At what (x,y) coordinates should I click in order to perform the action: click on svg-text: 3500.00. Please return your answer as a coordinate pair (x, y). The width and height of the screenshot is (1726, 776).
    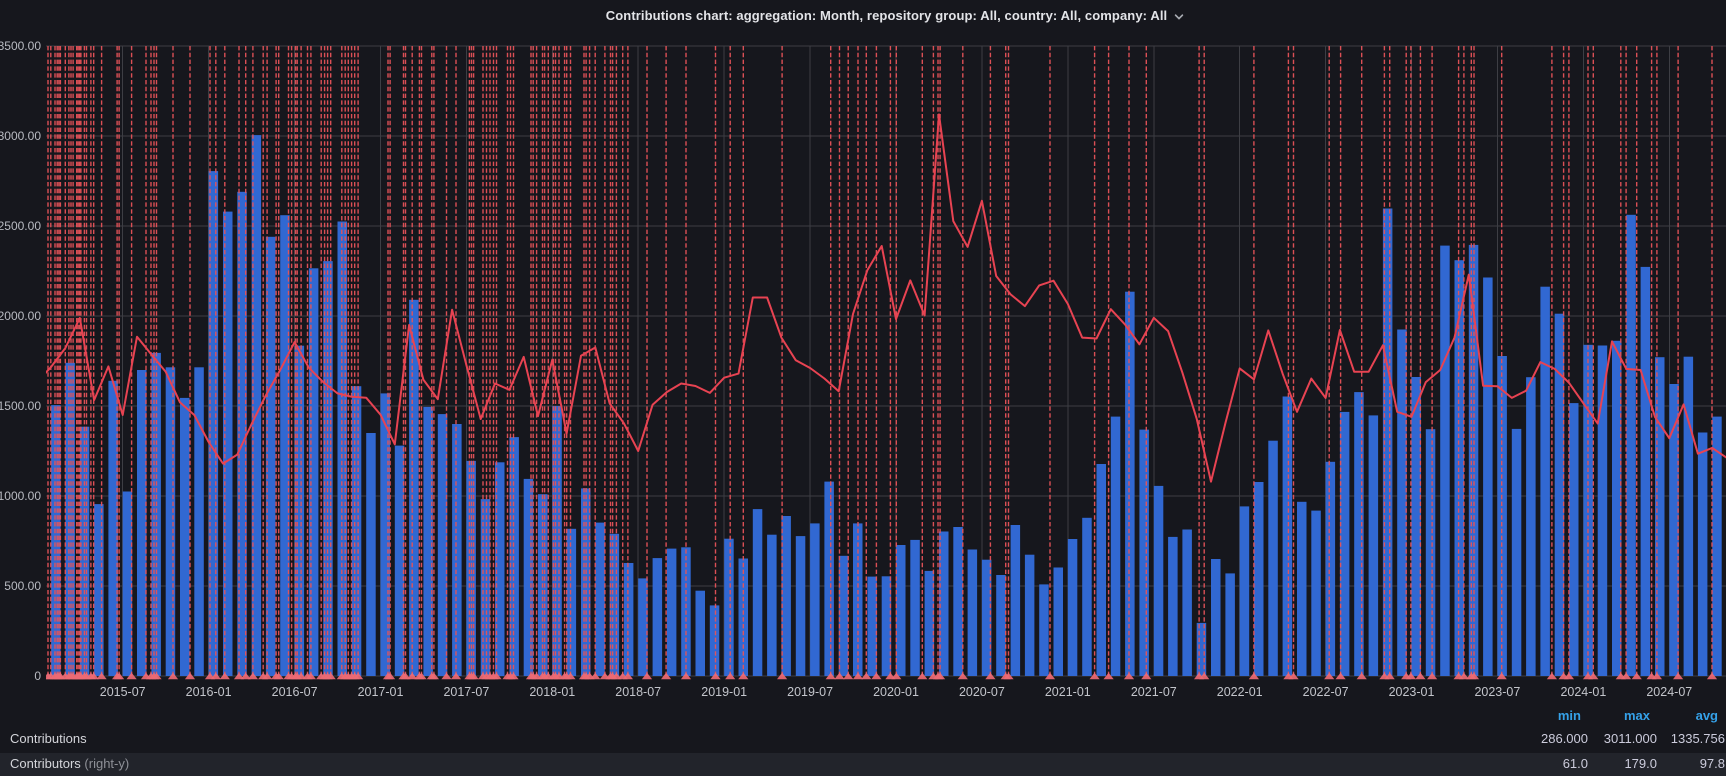
    Looking at the image, I should click on (20, 46).